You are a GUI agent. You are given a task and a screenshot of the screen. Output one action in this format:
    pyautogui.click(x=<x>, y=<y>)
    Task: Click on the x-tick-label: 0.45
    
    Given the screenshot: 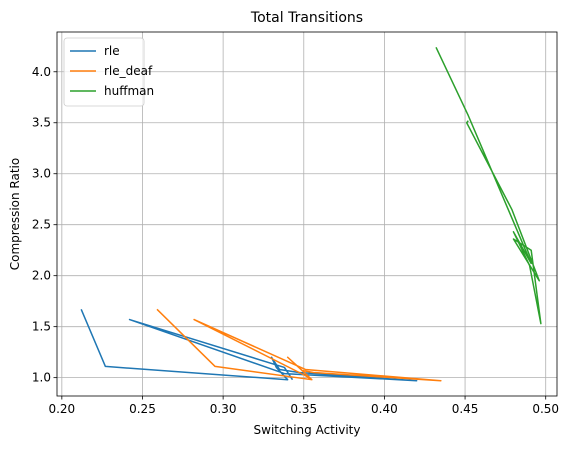 What is the action you would take?
    pyautogui.click(x=465, y=409)
    